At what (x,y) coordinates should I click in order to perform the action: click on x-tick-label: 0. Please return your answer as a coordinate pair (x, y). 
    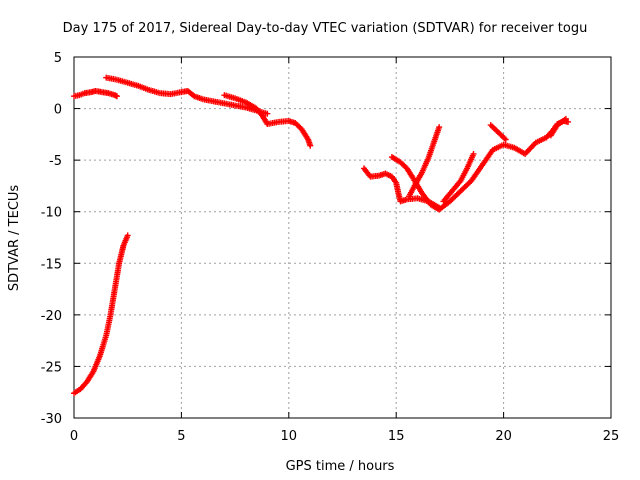
    Looking at the image, I should click on (74, 436).